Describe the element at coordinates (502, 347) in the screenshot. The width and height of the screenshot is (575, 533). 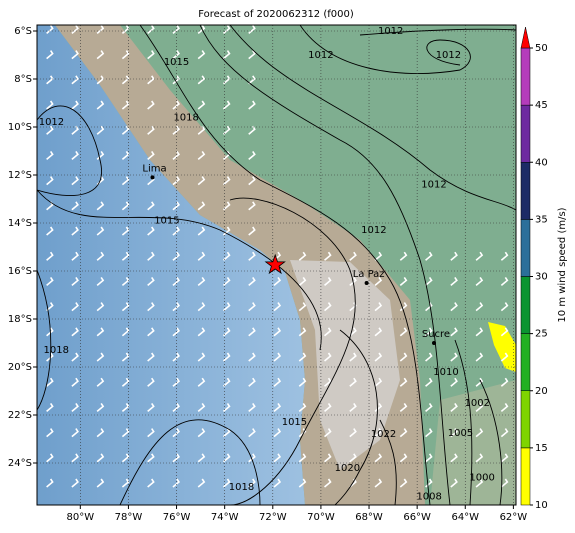
I see `wind-patch` at that location.